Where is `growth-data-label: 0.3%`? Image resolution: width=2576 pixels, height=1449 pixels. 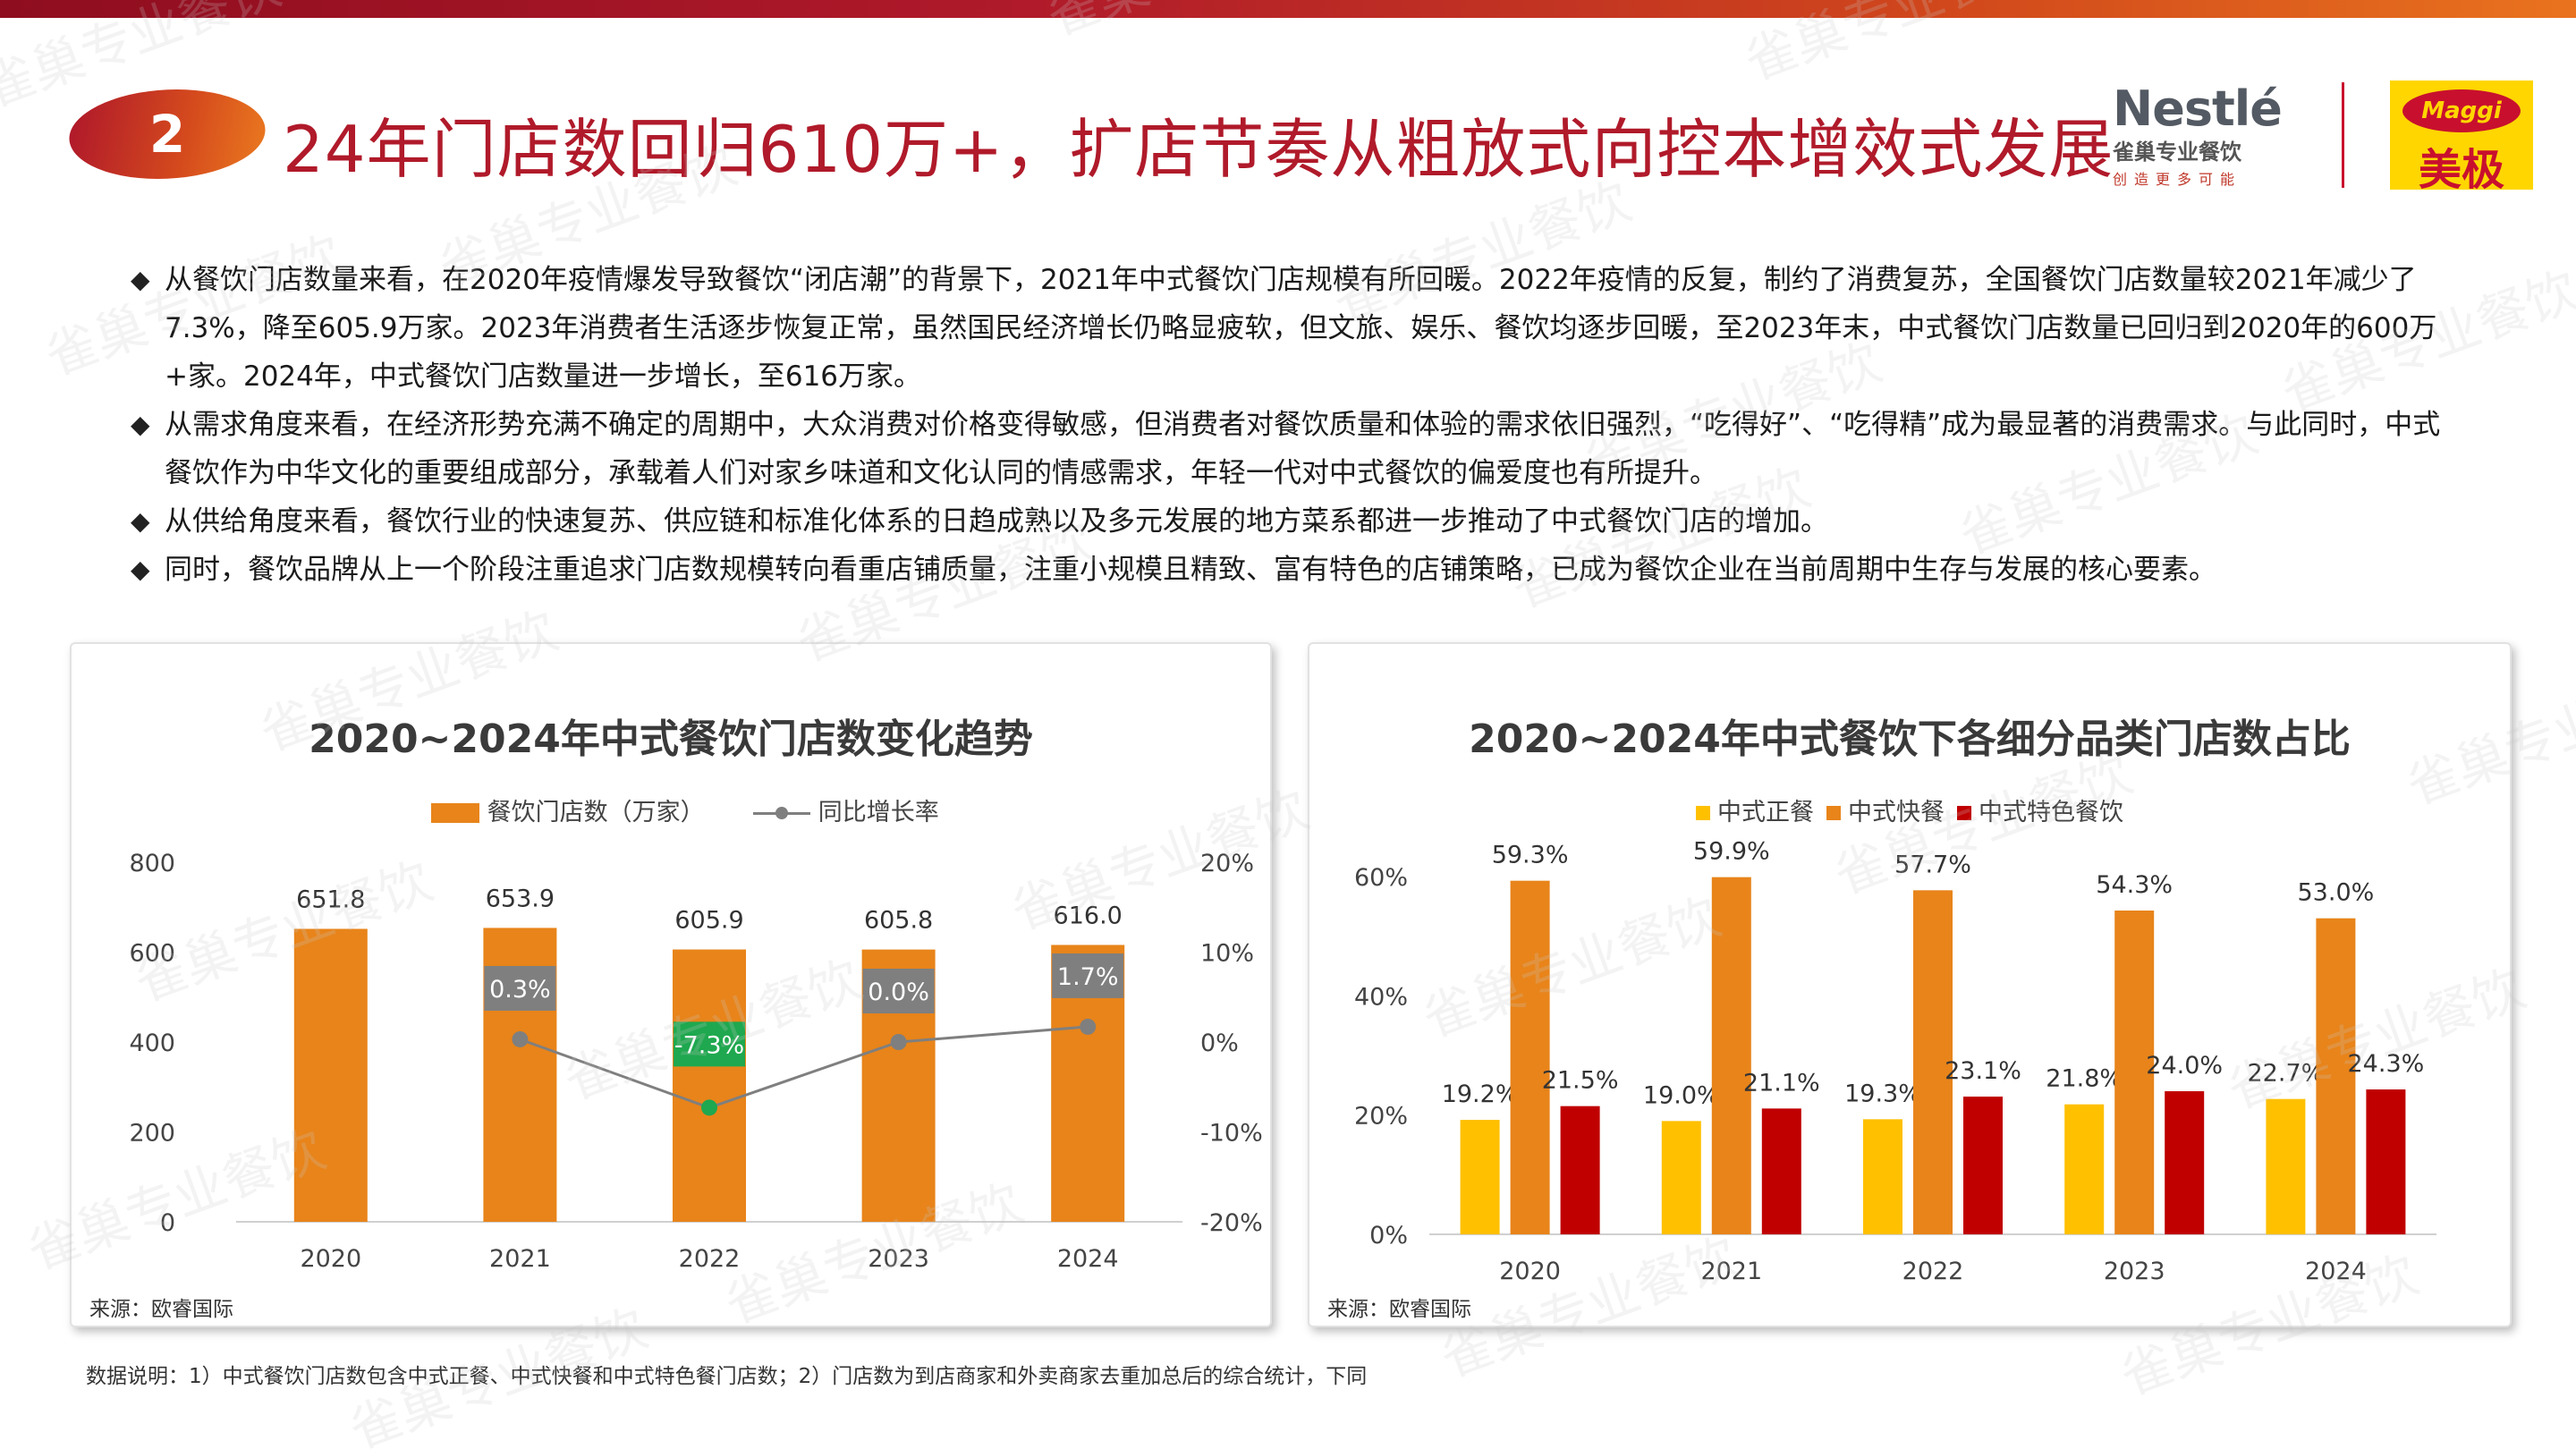 growth-data-label: 0.3% is located at coordinates (520, 990).